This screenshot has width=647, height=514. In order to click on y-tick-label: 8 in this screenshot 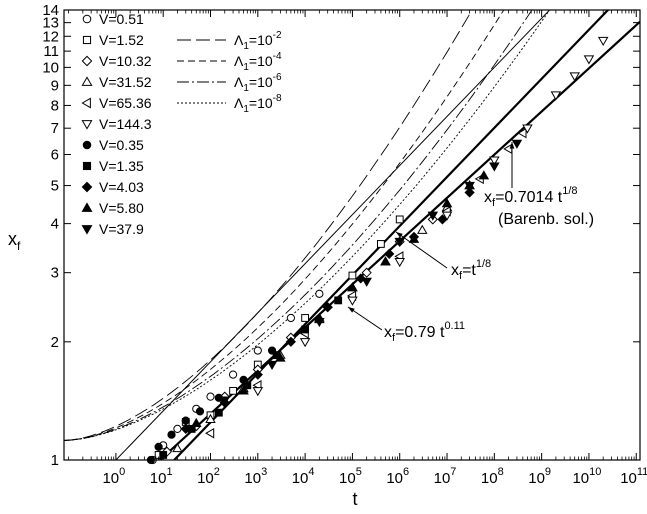, I will do `click(55, 105)`.